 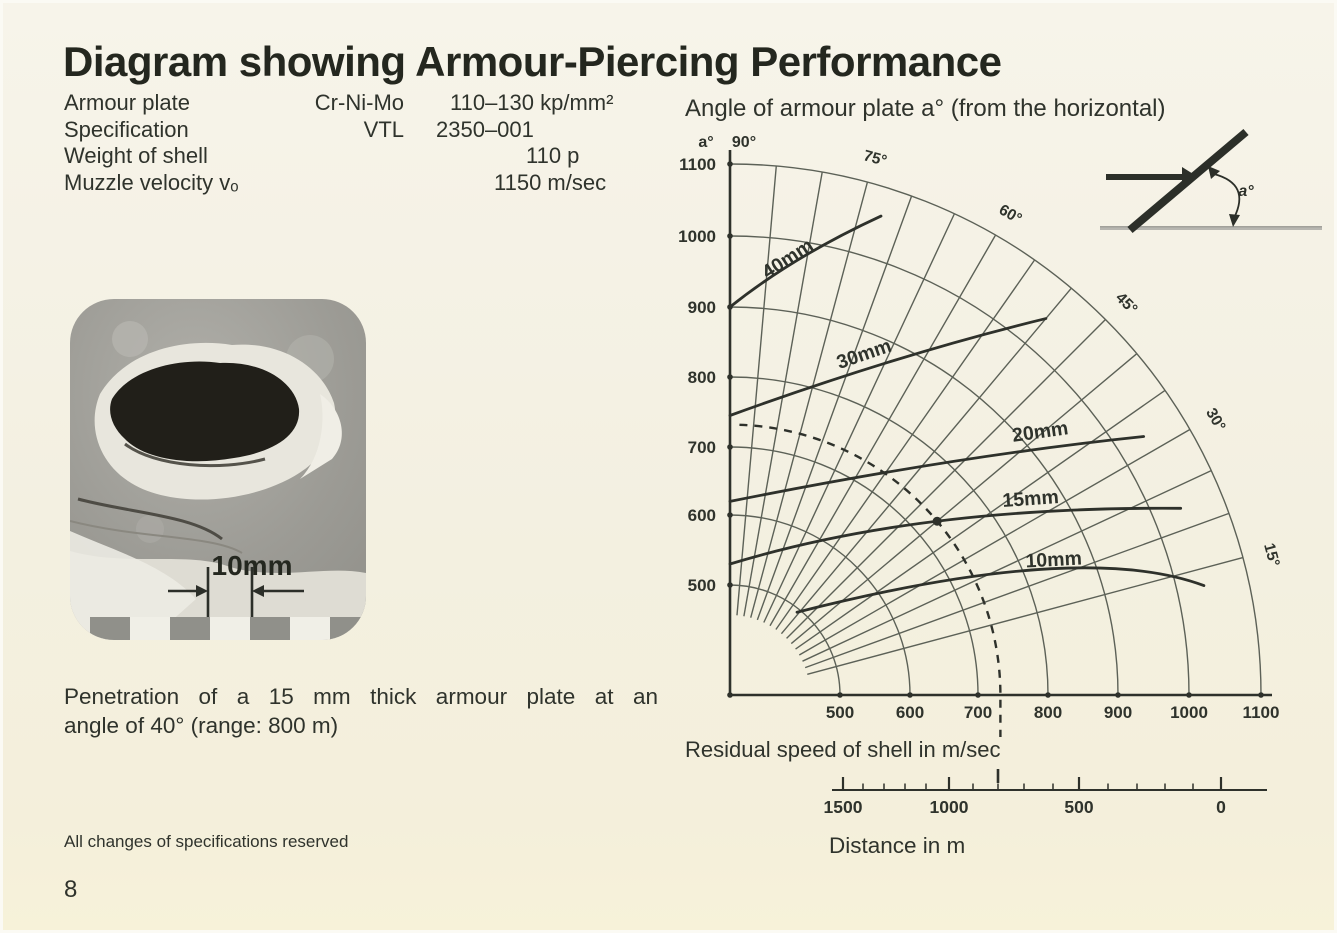 What do you see at coordinates (702, 585) in the screenshot?
I see `speed-tick-label-left-500: 500` at bounding box center [702, 585].